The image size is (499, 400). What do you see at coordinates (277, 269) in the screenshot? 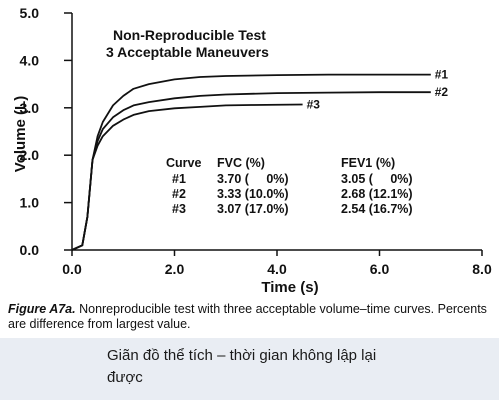
I see `x-tick-label: 4.0` at bounding box center [277, 269].